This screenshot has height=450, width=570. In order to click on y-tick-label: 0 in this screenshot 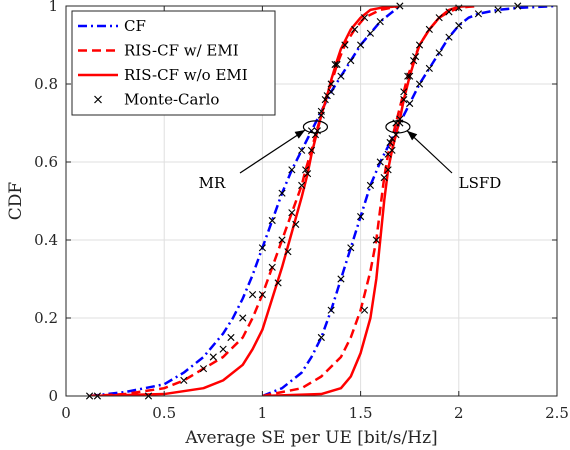, I will do `click(53, 396)`.